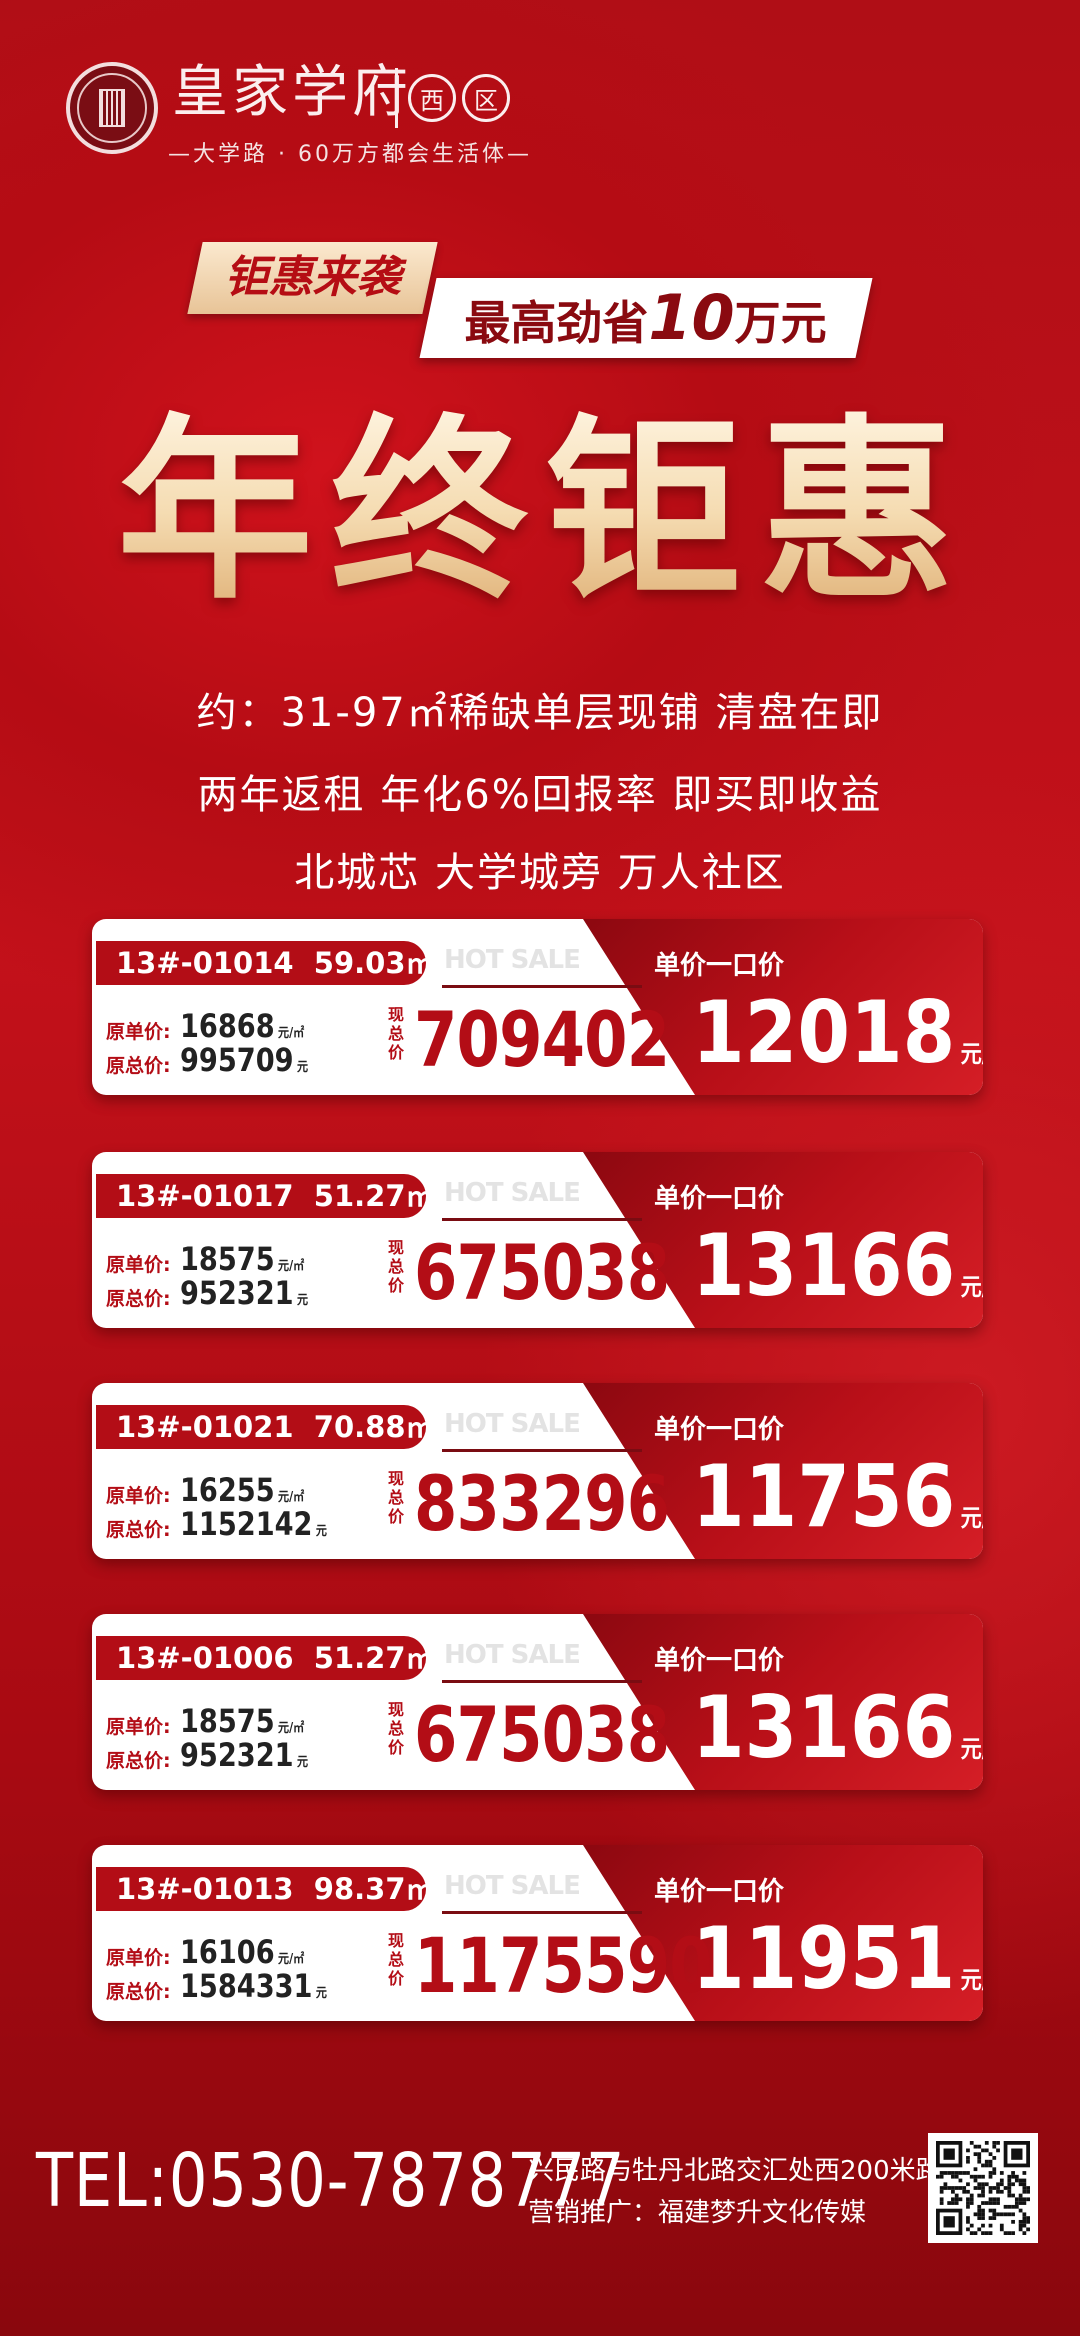  I want to click on feature-line-2: 两年返租 年化6%回报率 即买即收益, so click(540, 795).